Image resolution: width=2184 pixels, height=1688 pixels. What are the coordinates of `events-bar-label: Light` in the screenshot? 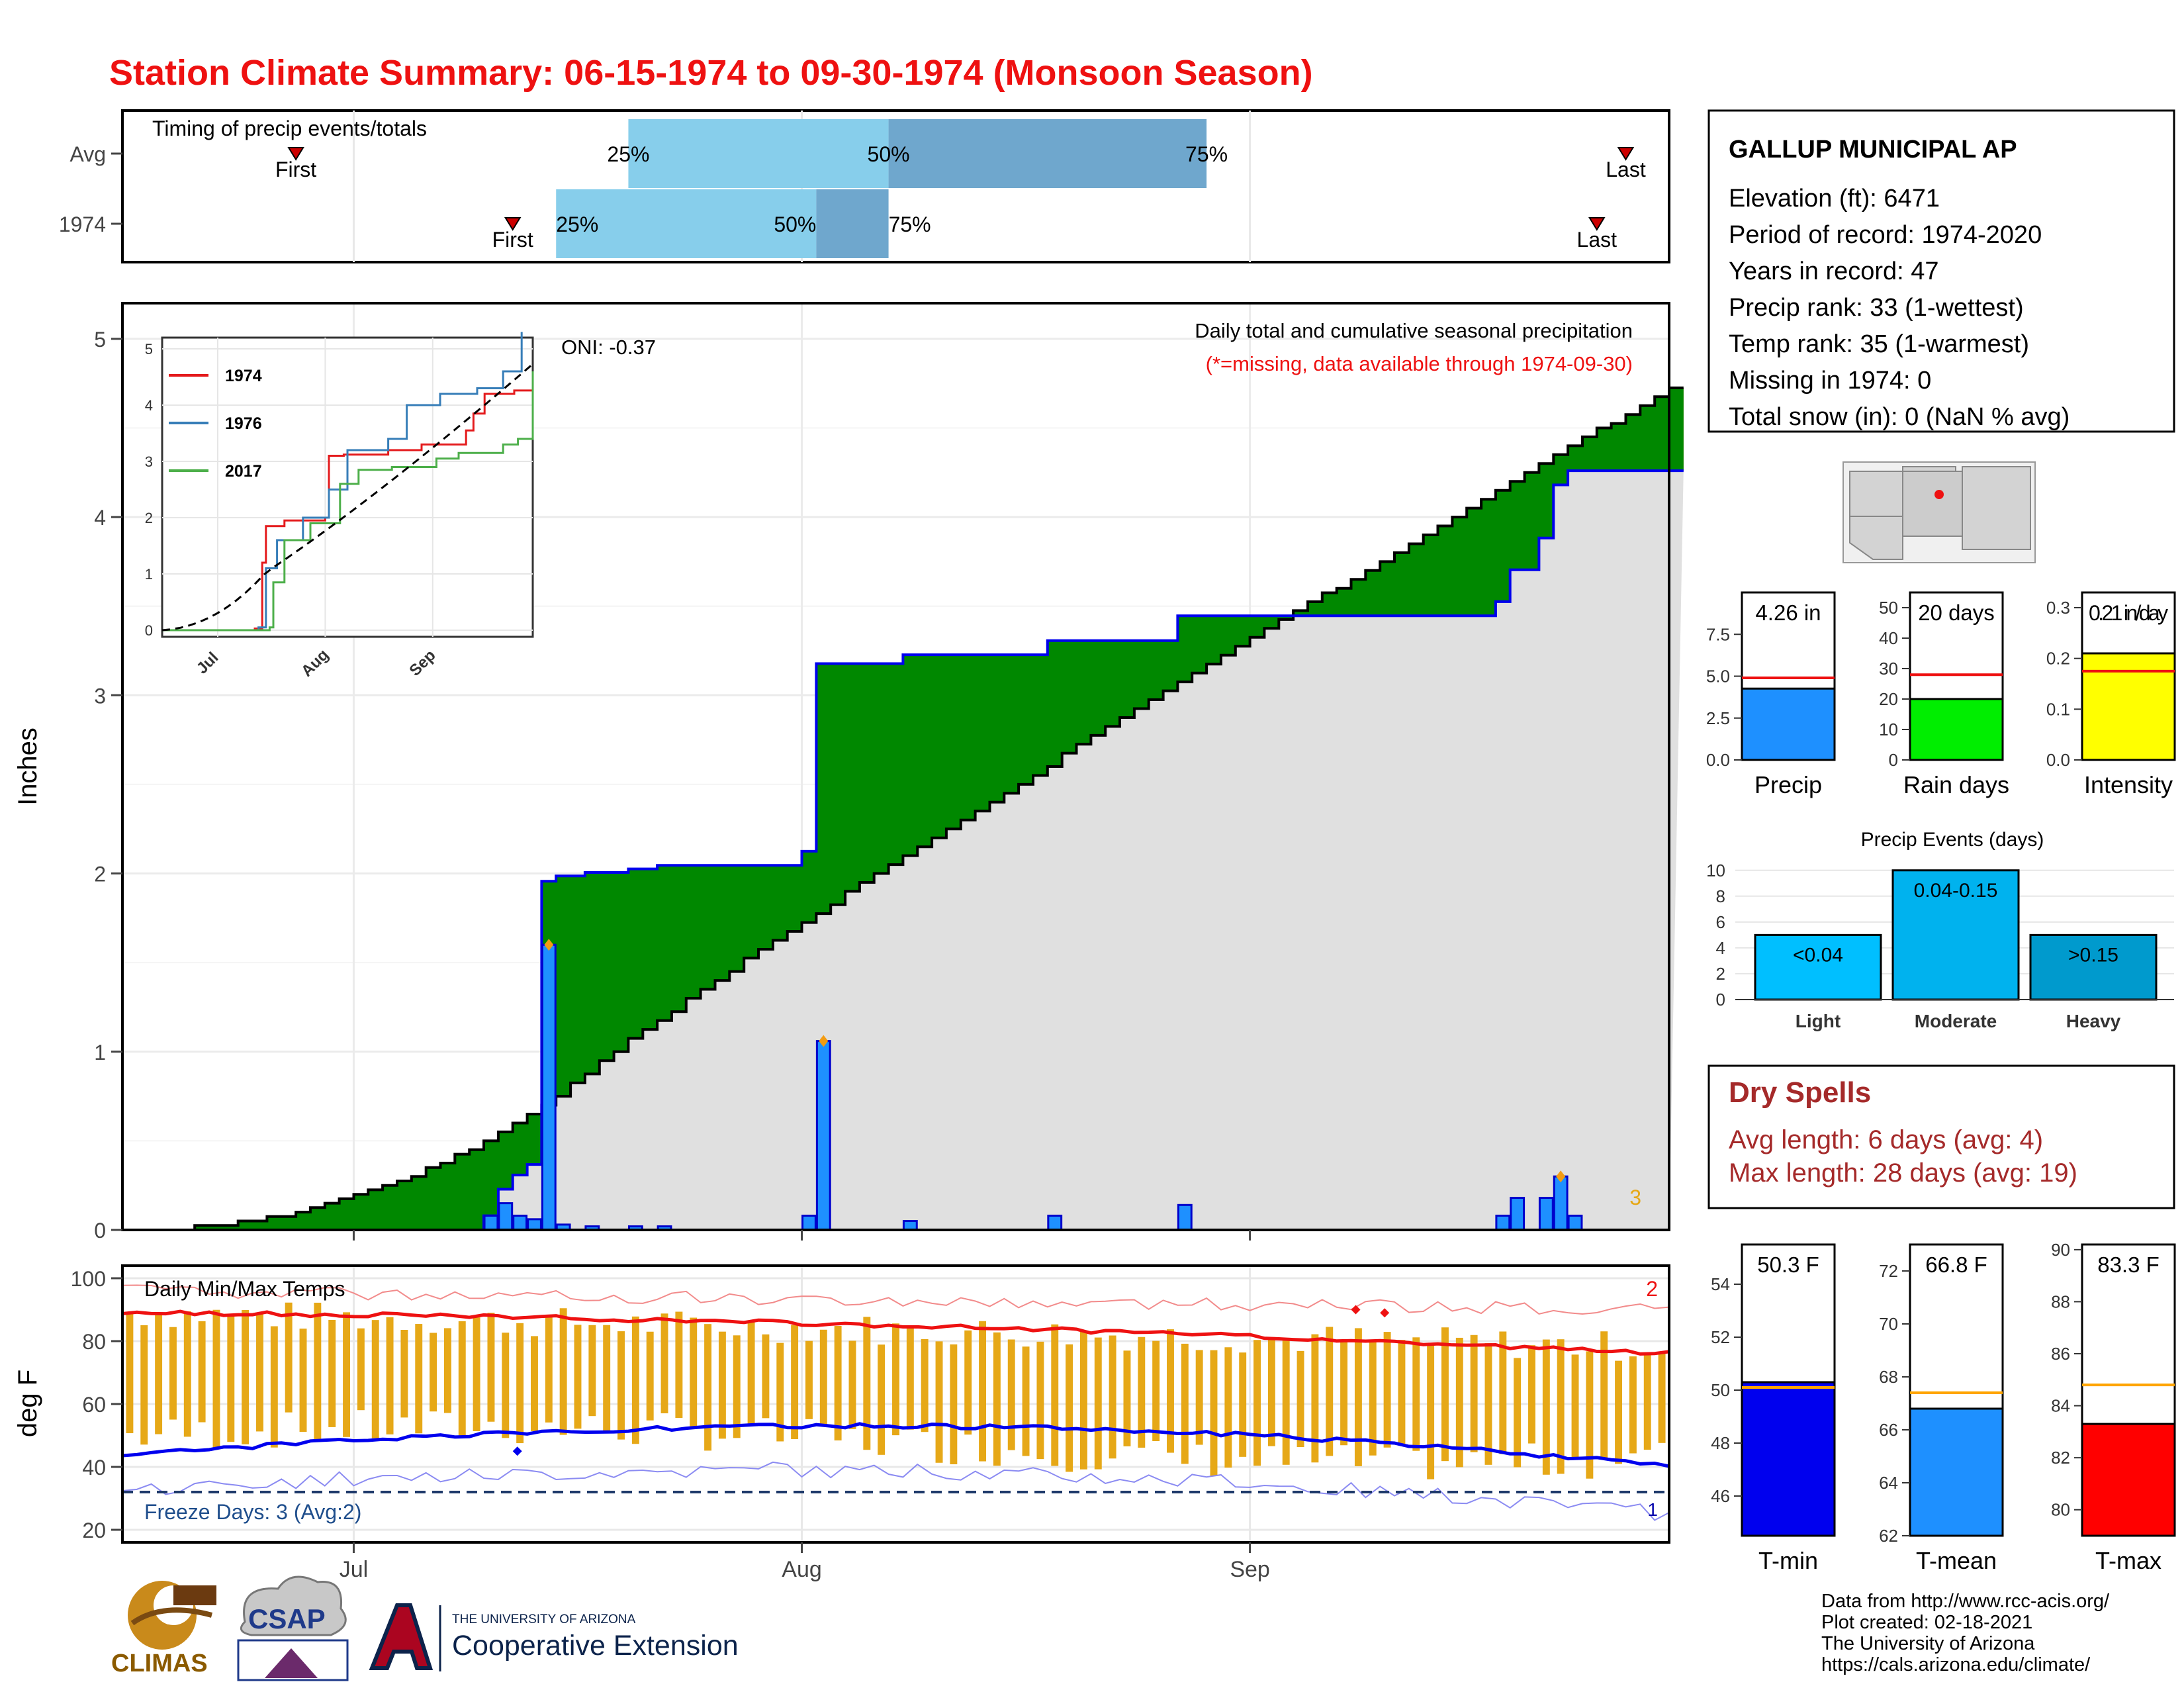 It's located at (1818, 1021).